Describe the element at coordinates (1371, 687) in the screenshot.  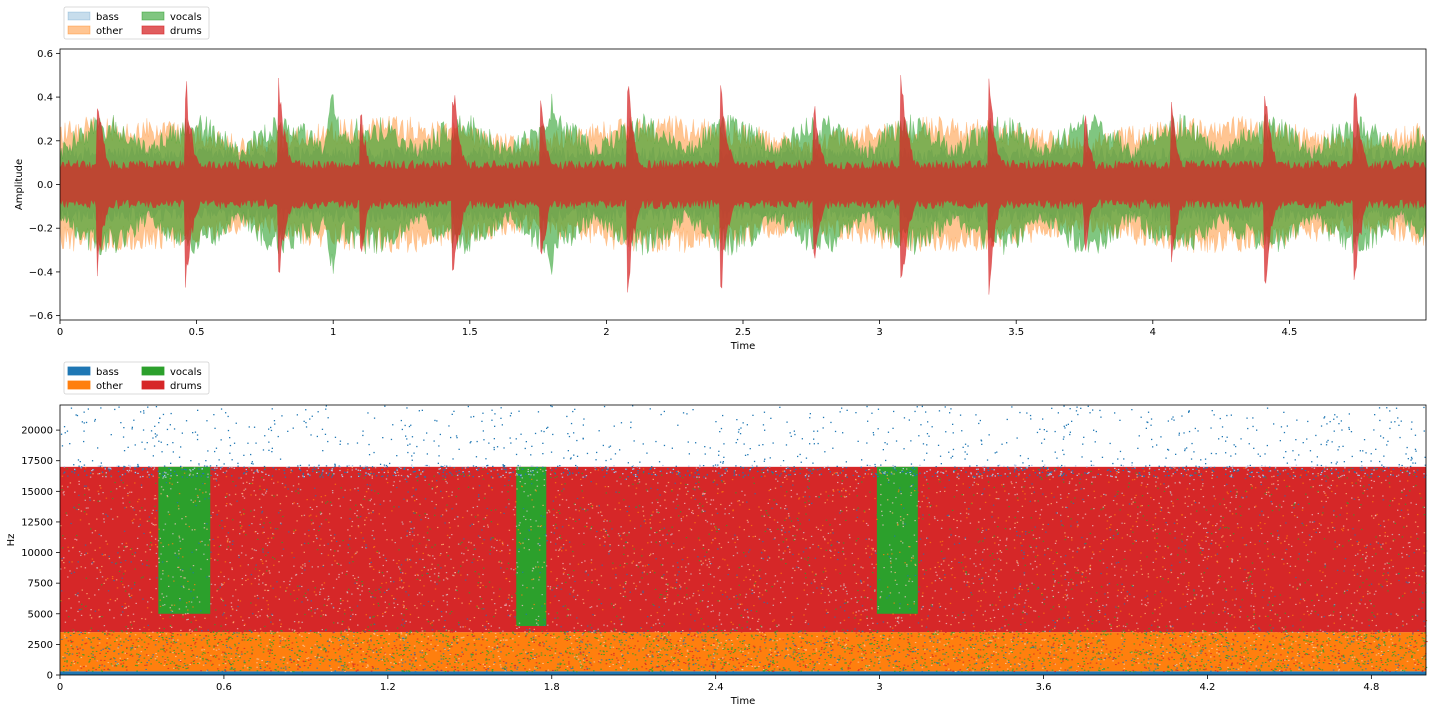
I see `spectrogram-x-tick-label: 4.8` at that location.